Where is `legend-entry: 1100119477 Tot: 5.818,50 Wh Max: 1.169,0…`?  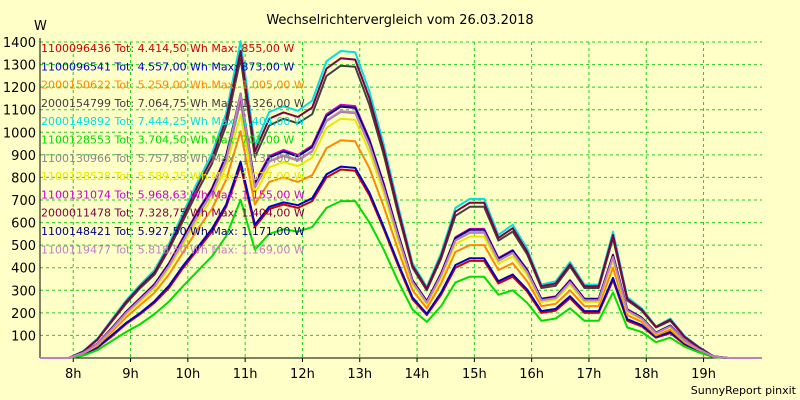 legend-entry: 1100119477 Tot: 5.818,50 Wh Max: 1.169,0… is located at coordinates (173, 249).